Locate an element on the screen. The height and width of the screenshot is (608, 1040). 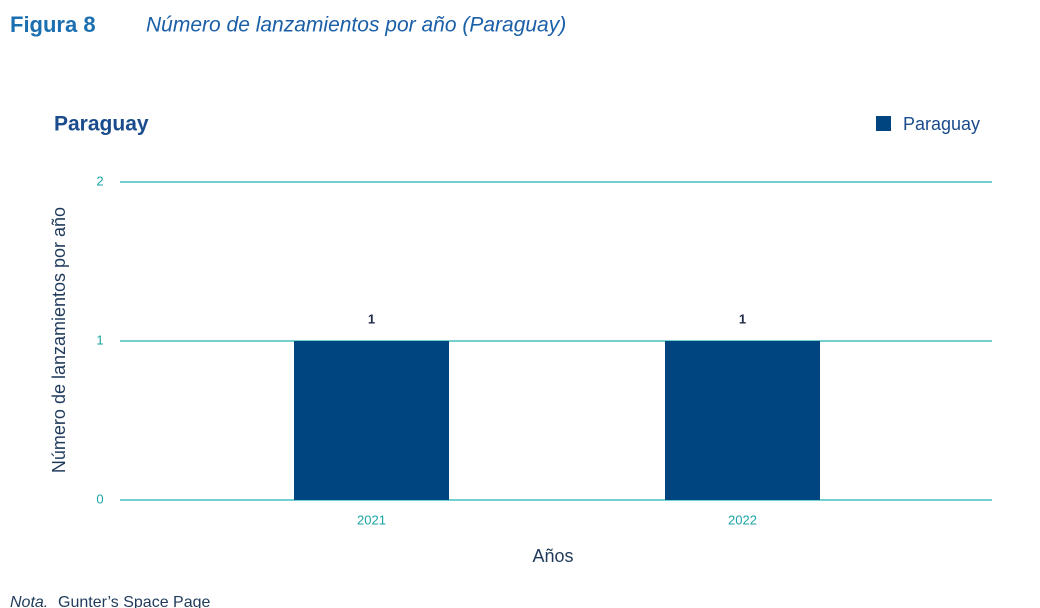
chart-title: Paraguay is located at coordinates (101, 124).